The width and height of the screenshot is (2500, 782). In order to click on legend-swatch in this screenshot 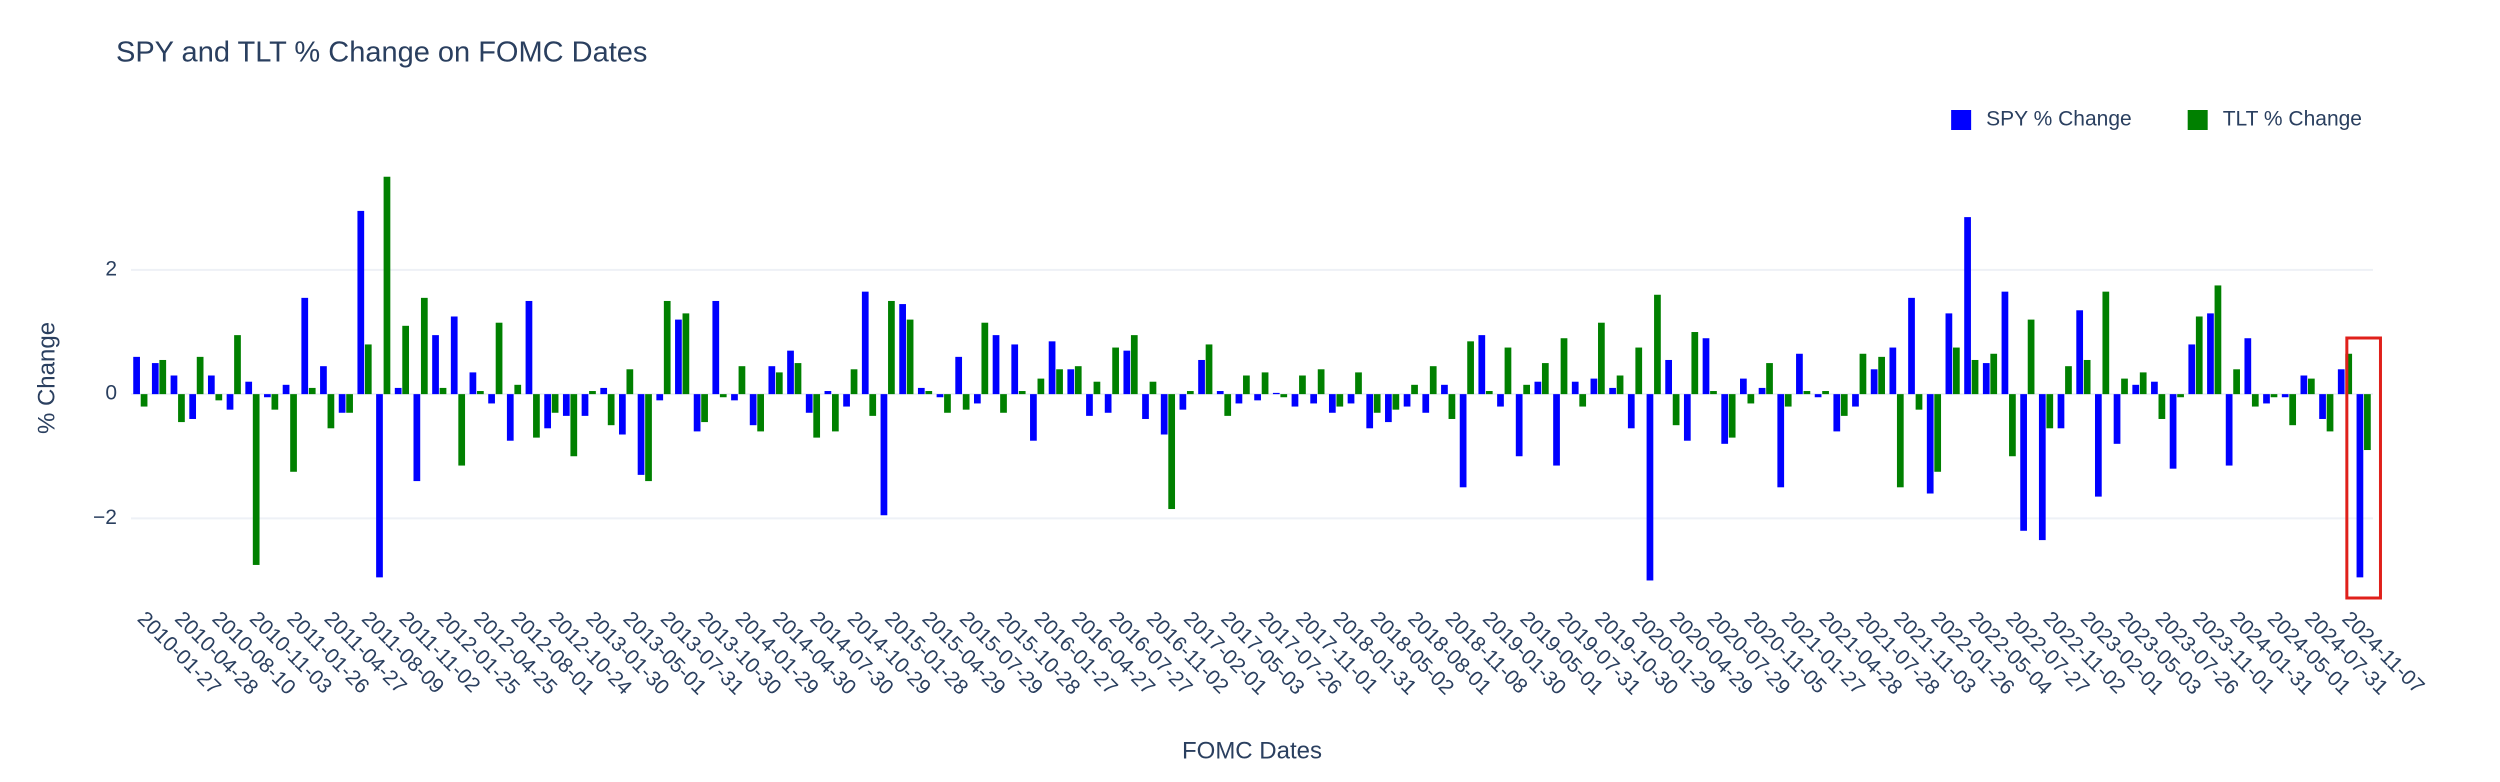, I will do `click(1961, 120)`.